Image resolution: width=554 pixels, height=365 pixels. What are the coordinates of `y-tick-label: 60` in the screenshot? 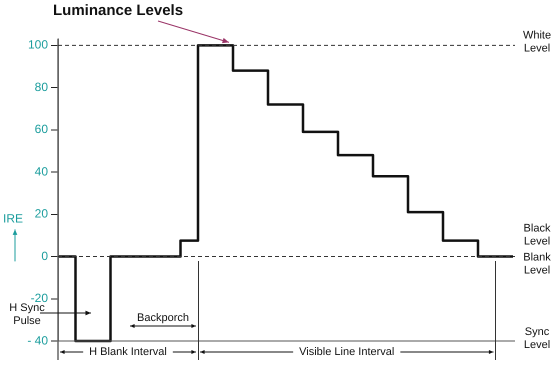 It's located at (41, 129).